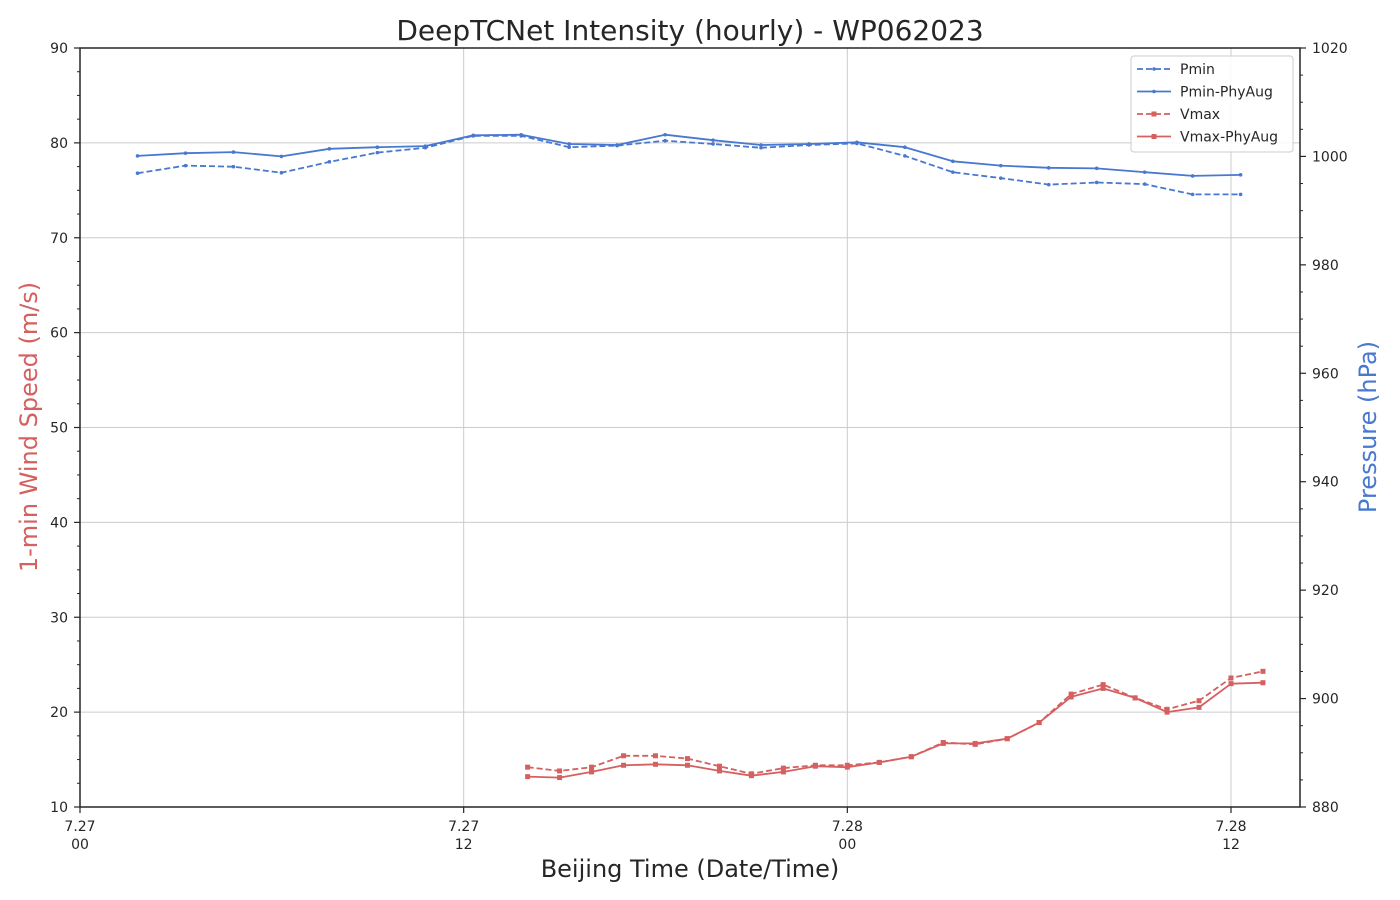 This screenshot has height=900, width=1400. I want to click on y-right-tick-label: 980, so click(1325, 266).